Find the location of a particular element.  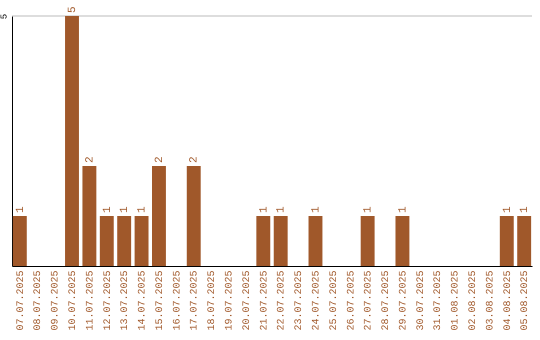

x-tick-label: 07.07.2025 is located at coordinates (21, 300).